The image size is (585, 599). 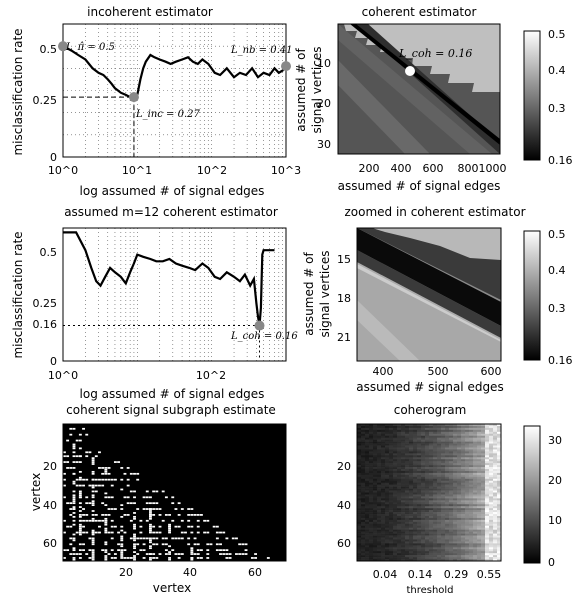 What do you see at coordinates (190, 572) in the screenshot?
I see `subgraph-xtick: 40` at bounding box center [190, 572].